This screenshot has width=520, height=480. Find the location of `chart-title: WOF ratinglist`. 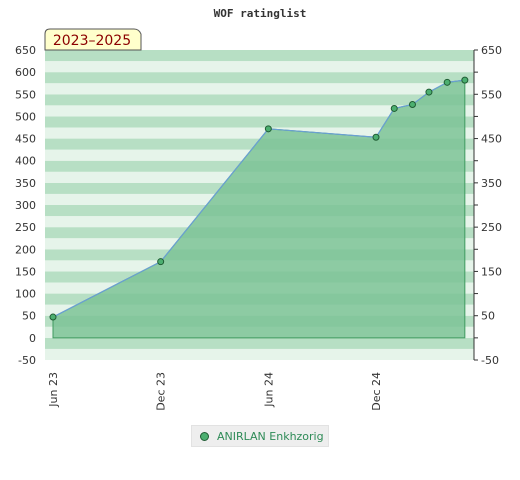

chart-title: WOF ratinglist is located at coordinates (260, 13).